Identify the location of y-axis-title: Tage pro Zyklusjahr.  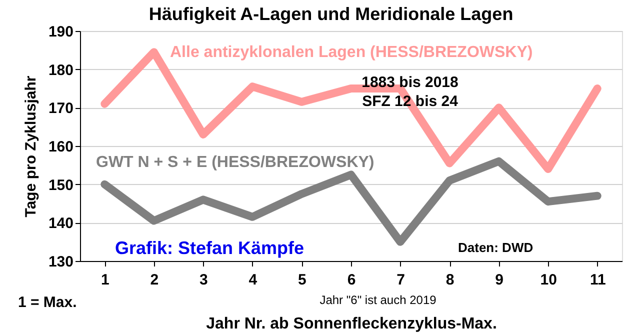
(31, 147).